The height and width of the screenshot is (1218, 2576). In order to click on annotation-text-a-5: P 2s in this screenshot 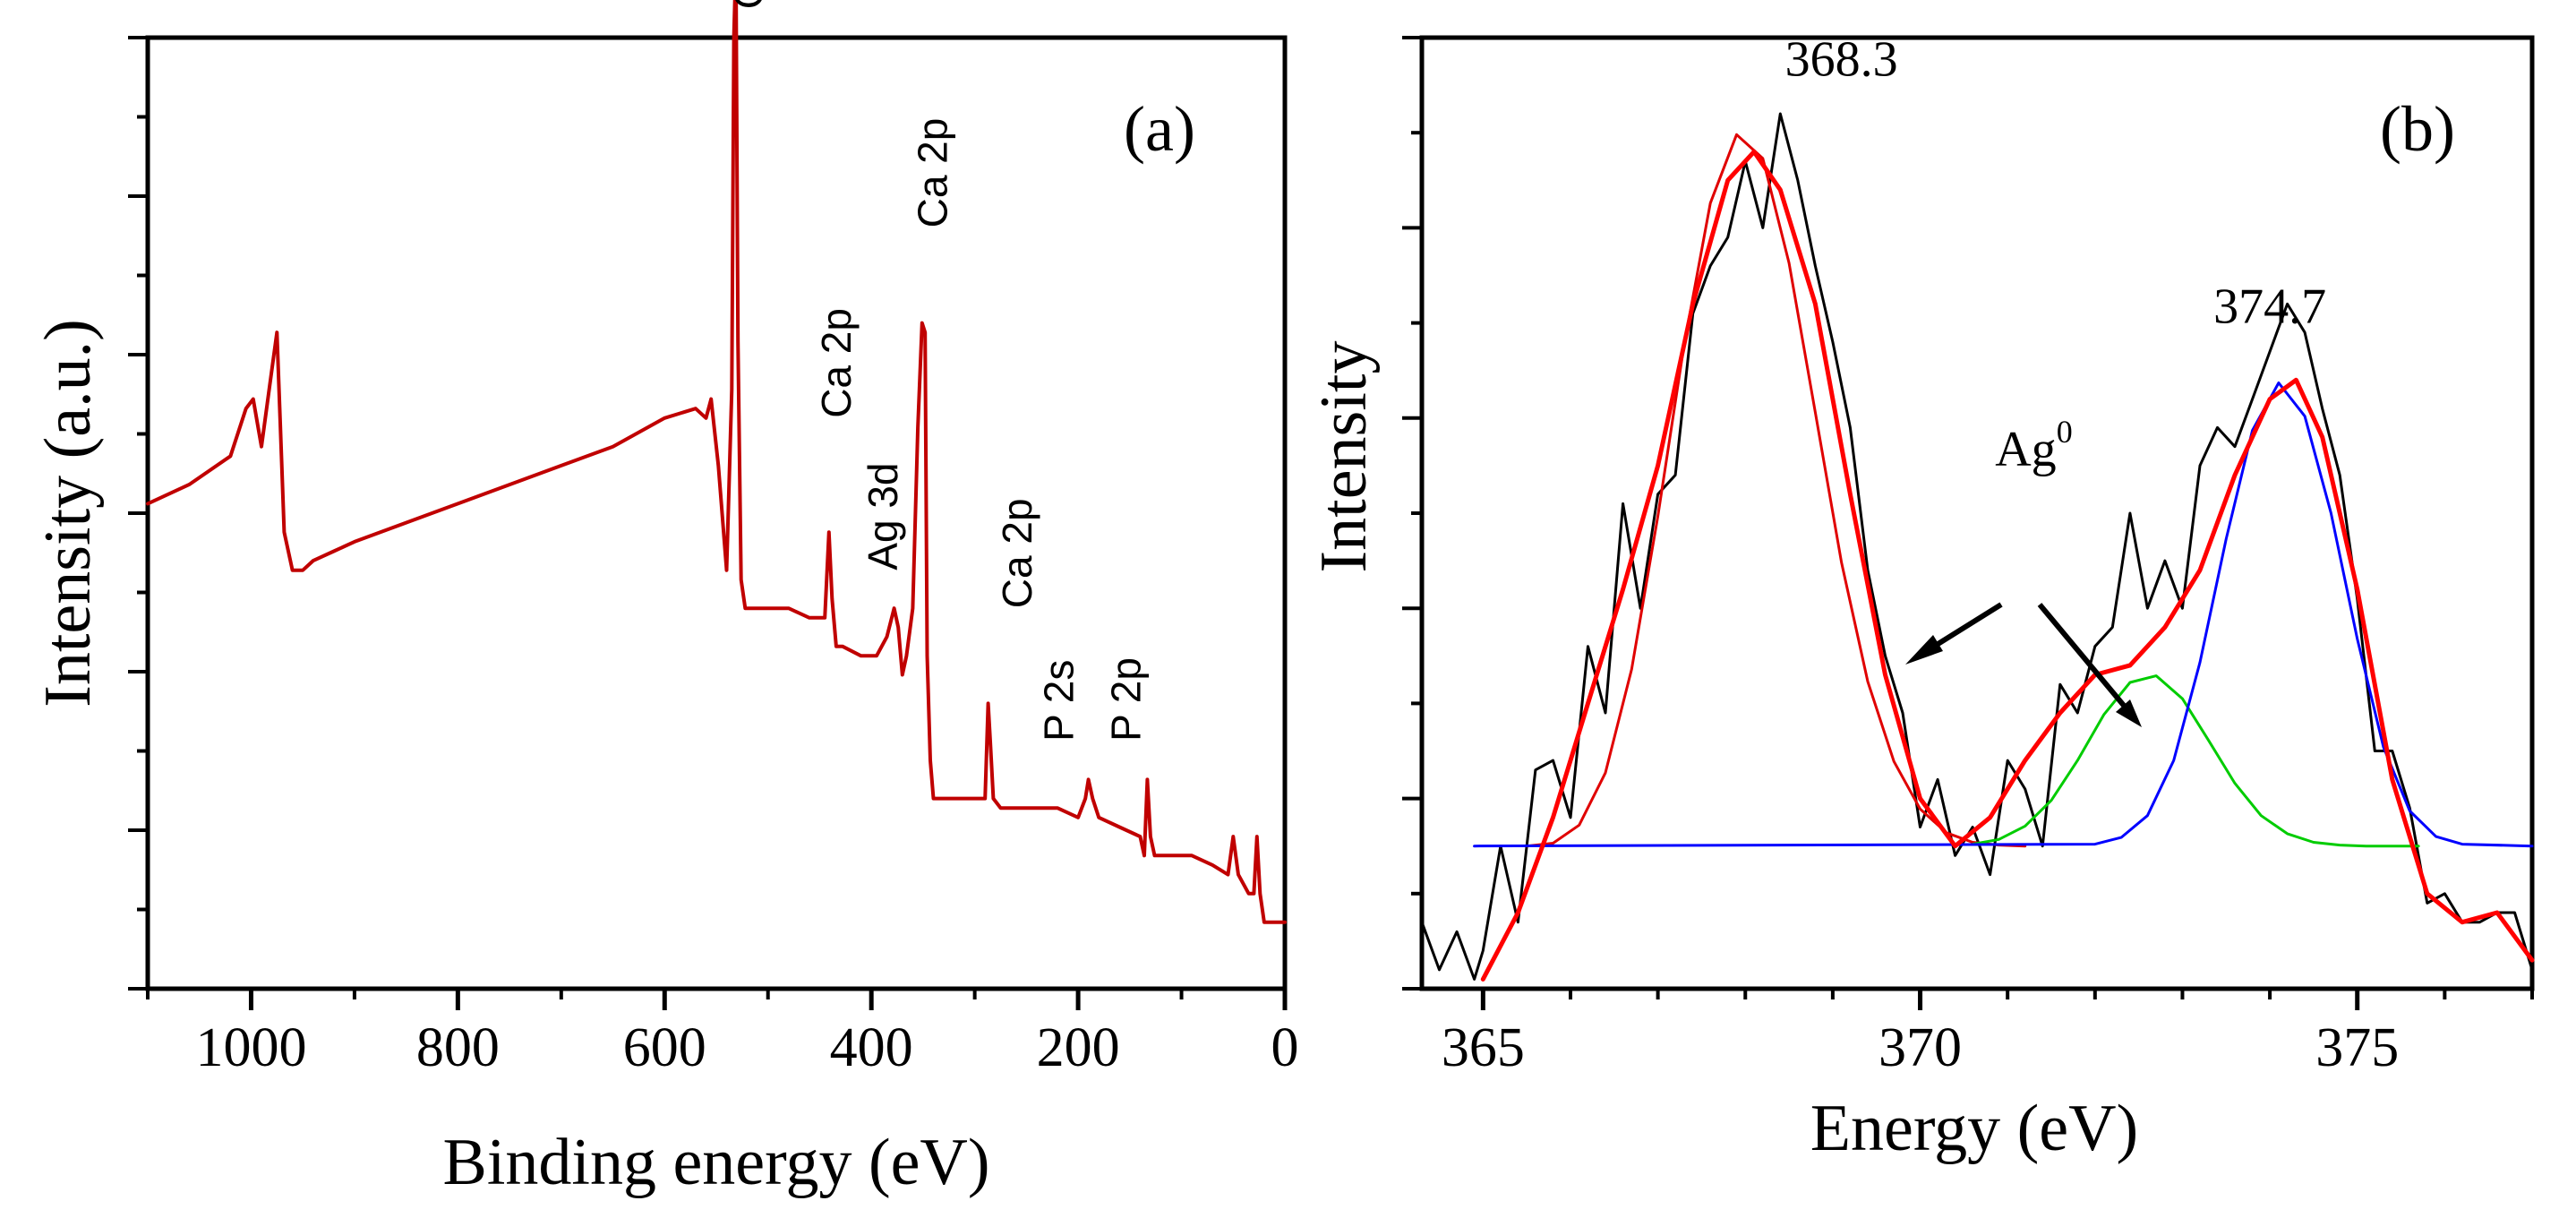, I will do `click(1058, 701)`.